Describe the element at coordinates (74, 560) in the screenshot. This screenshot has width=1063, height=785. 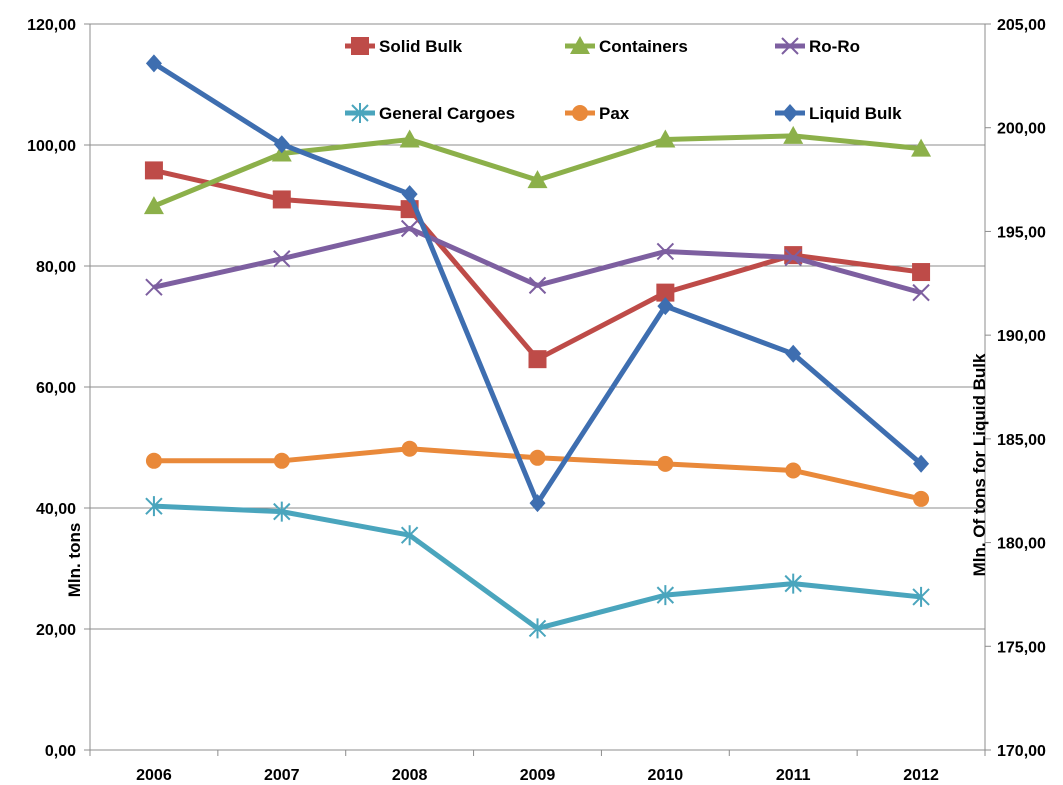
I see `left-axis-title: Mln. tons` at that location.